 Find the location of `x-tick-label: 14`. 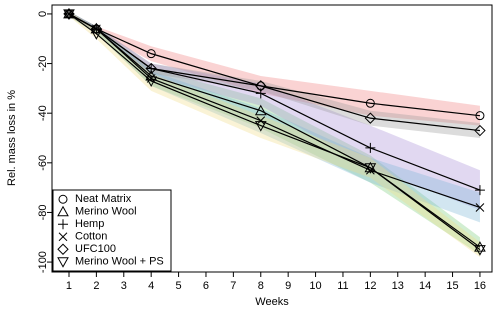

x-tick-label: 14 is located at coordinates (425, 286).